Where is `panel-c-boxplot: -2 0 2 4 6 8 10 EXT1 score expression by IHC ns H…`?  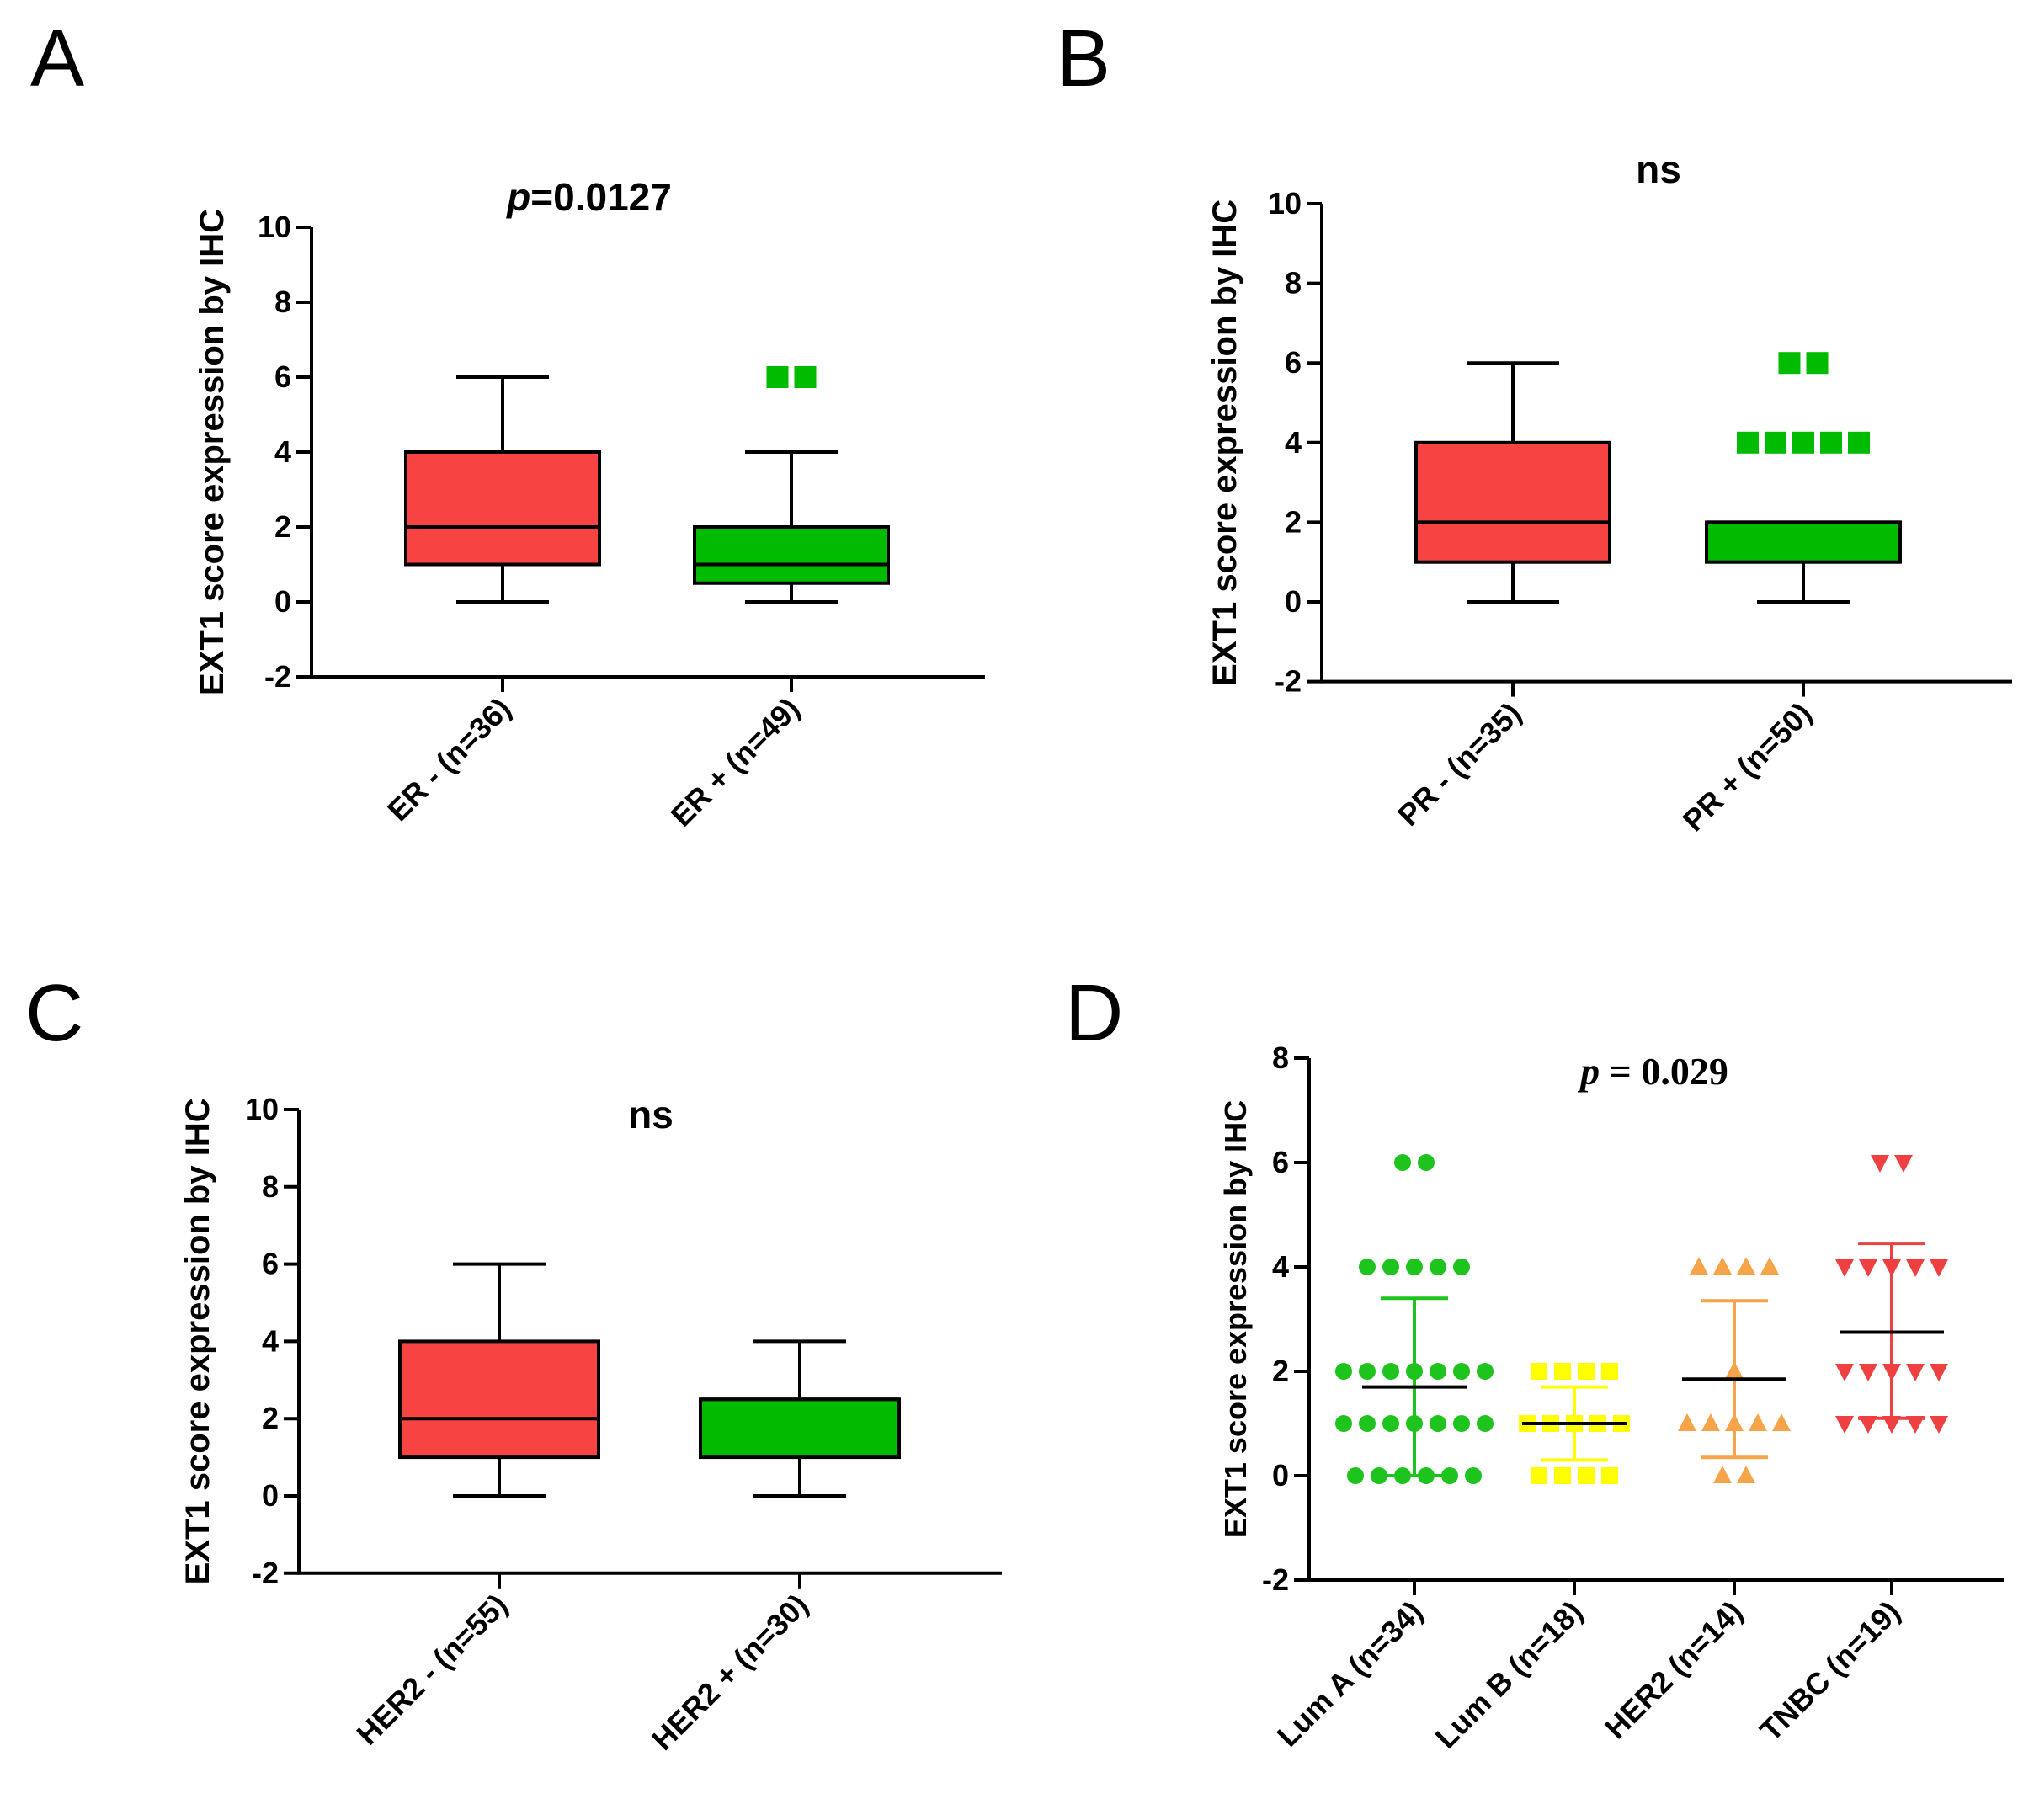
panel-c-boxplot: -2 0 2 4 6 8 10 EXT1 score expression by IHC ns H… is located at coordinates (590, 1425).